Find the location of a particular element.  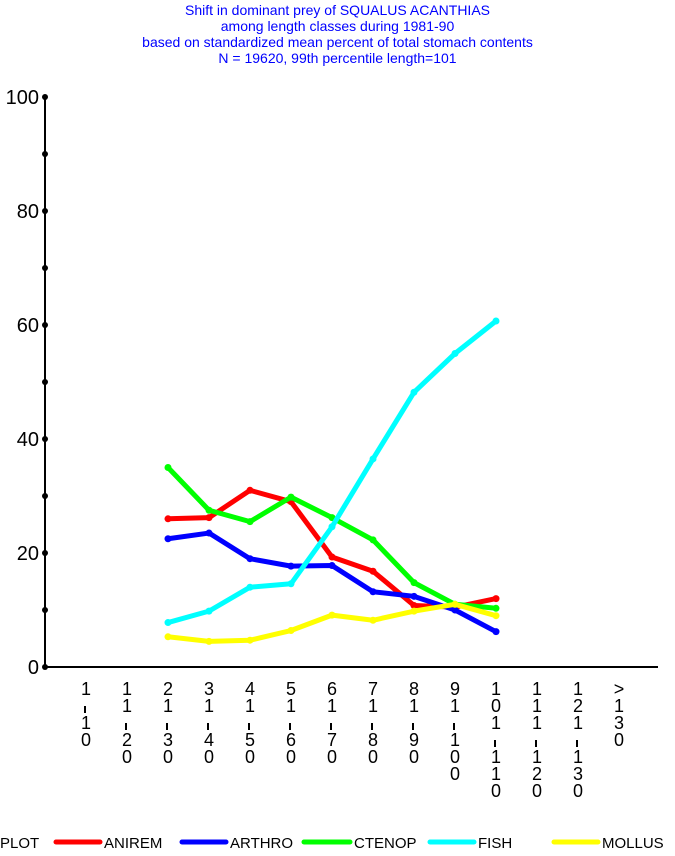

legend-label: MOLLUS is located at coordinates (633, 843).